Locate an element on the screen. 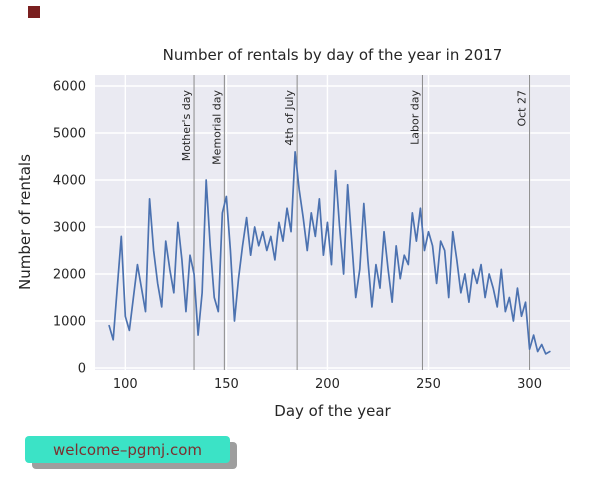 The height and width of the screenshot is (480, 600). svg-text: Memorial day is located at coordinates (216, 127).